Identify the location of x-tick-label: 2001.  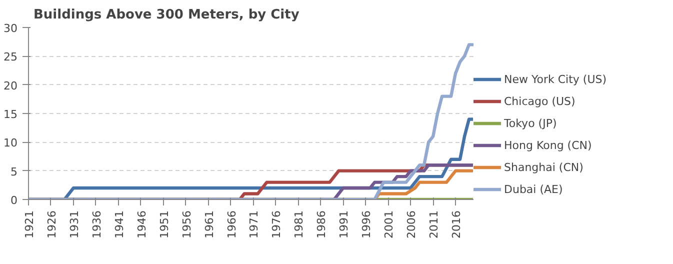
(389, 224).